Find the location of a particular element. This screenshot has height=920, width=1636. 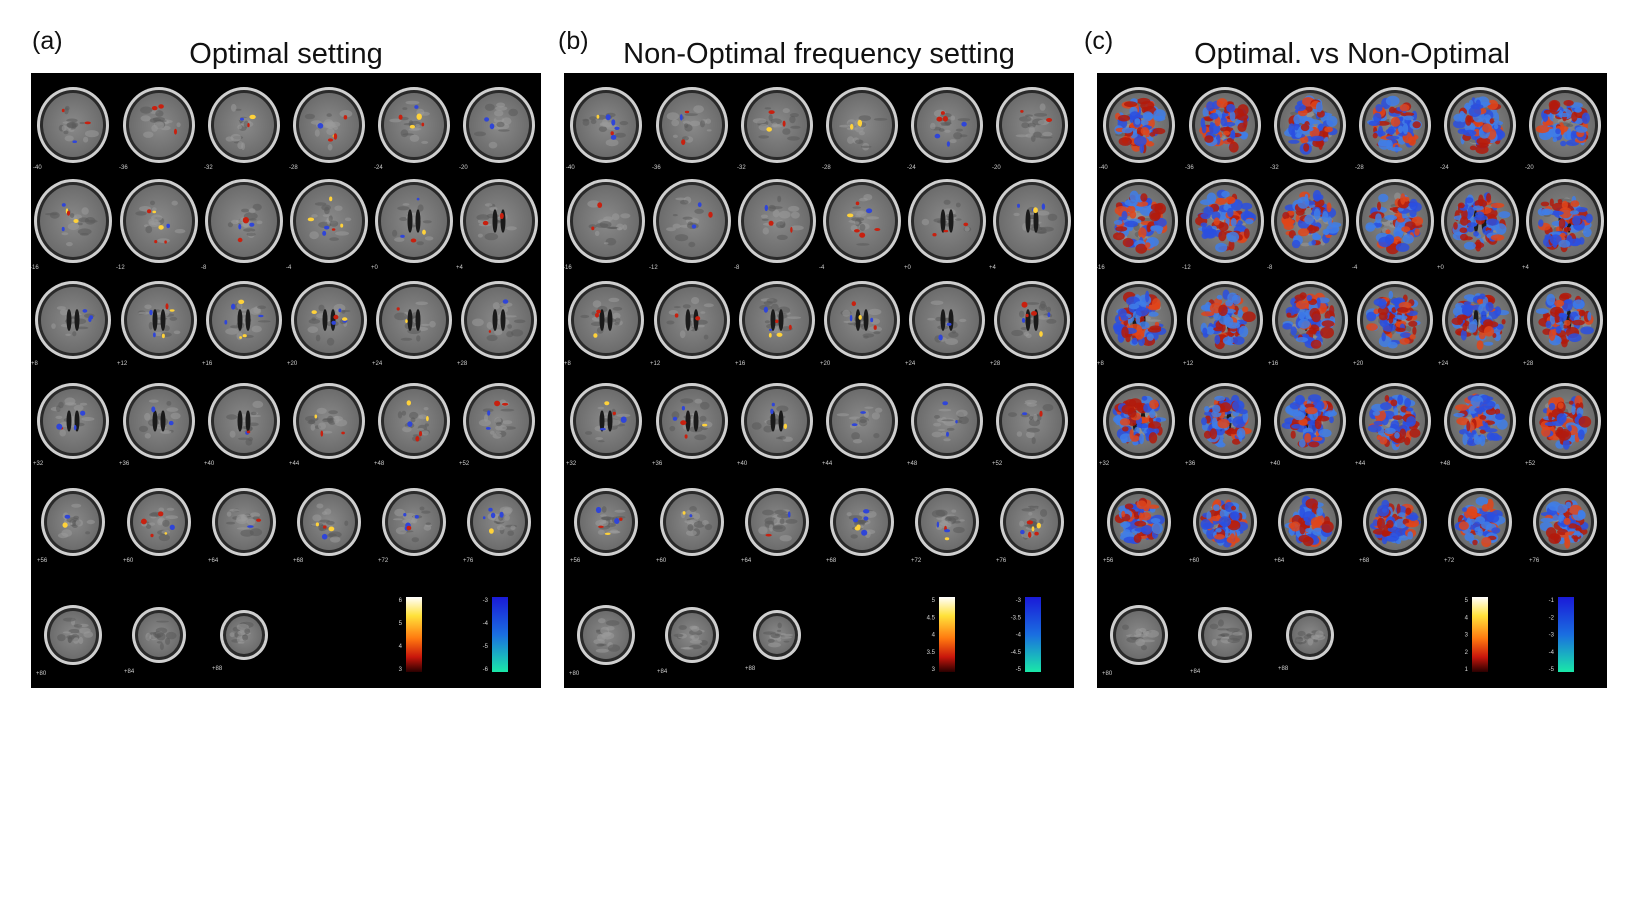

negative-scale-label: -4 is located at coordinates (1019, 636).